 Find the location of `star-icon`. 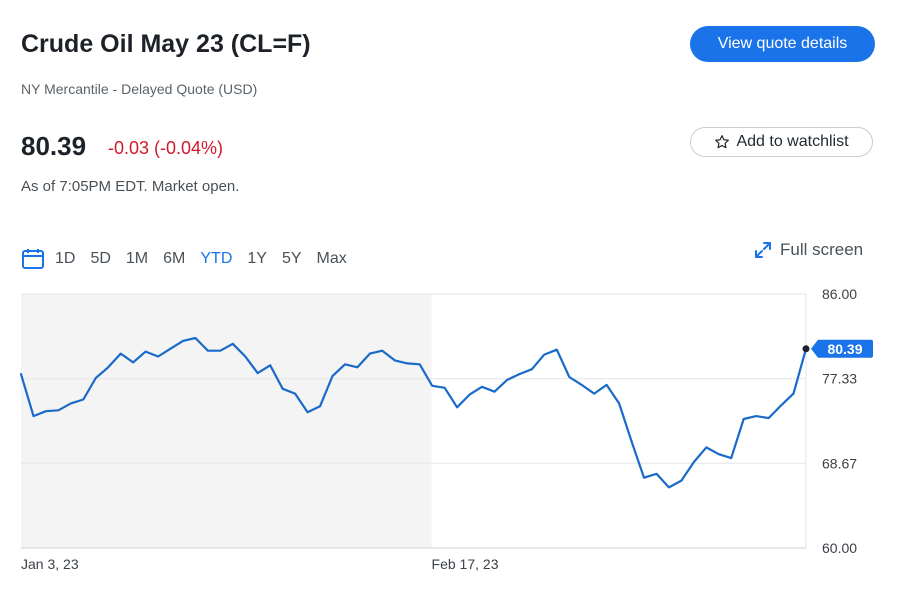

star-icon is located at coordinates (722, 142).